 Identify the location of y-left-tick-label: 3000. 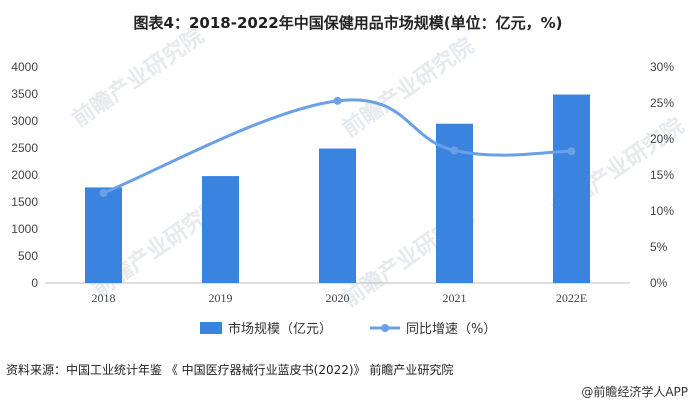
(24, 121).